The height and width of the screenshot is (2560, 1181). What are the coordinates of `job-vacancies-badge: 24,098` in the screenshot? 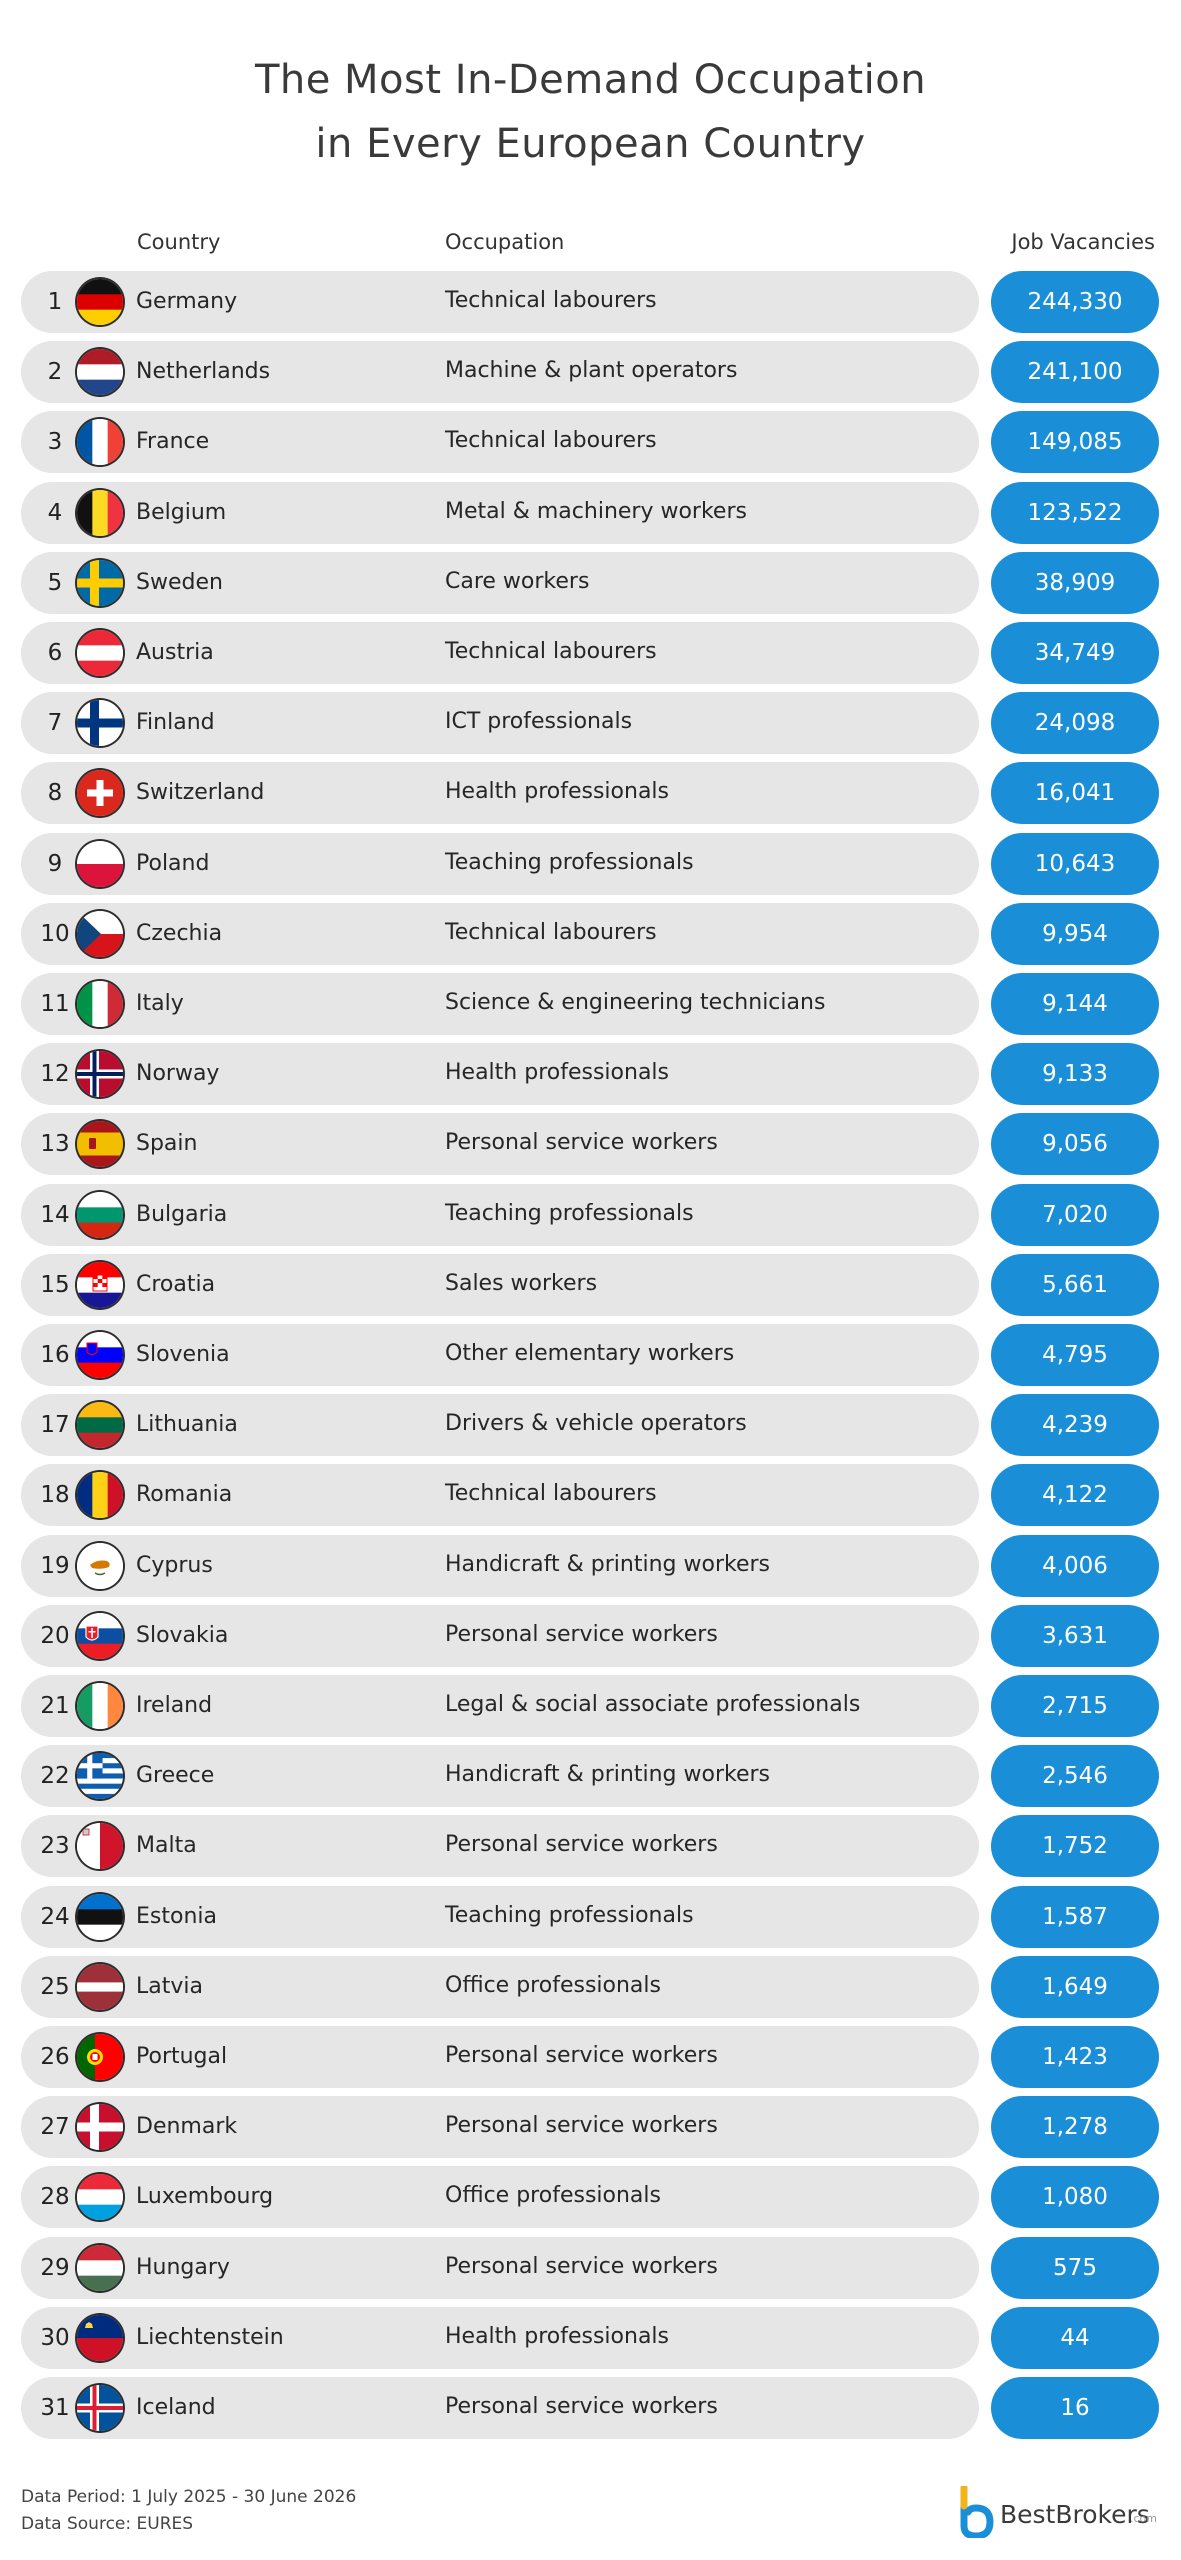 It's located at (1075, 723).